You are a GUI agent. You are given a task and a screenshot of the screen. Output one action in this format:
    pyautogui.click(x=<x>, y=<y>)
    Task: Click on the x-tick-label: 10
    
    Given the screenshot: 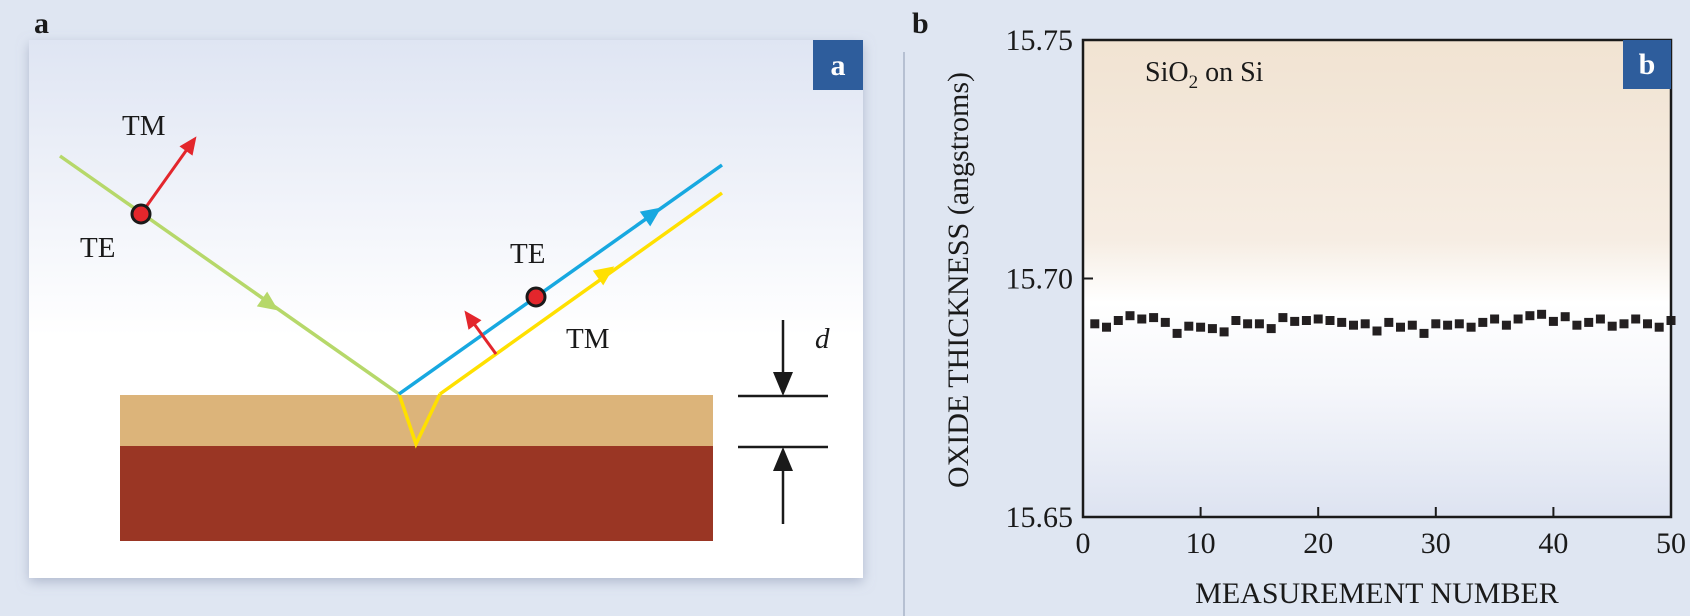 What is the action you would take?
    pyautogui.click(x=1201, y=543)
    